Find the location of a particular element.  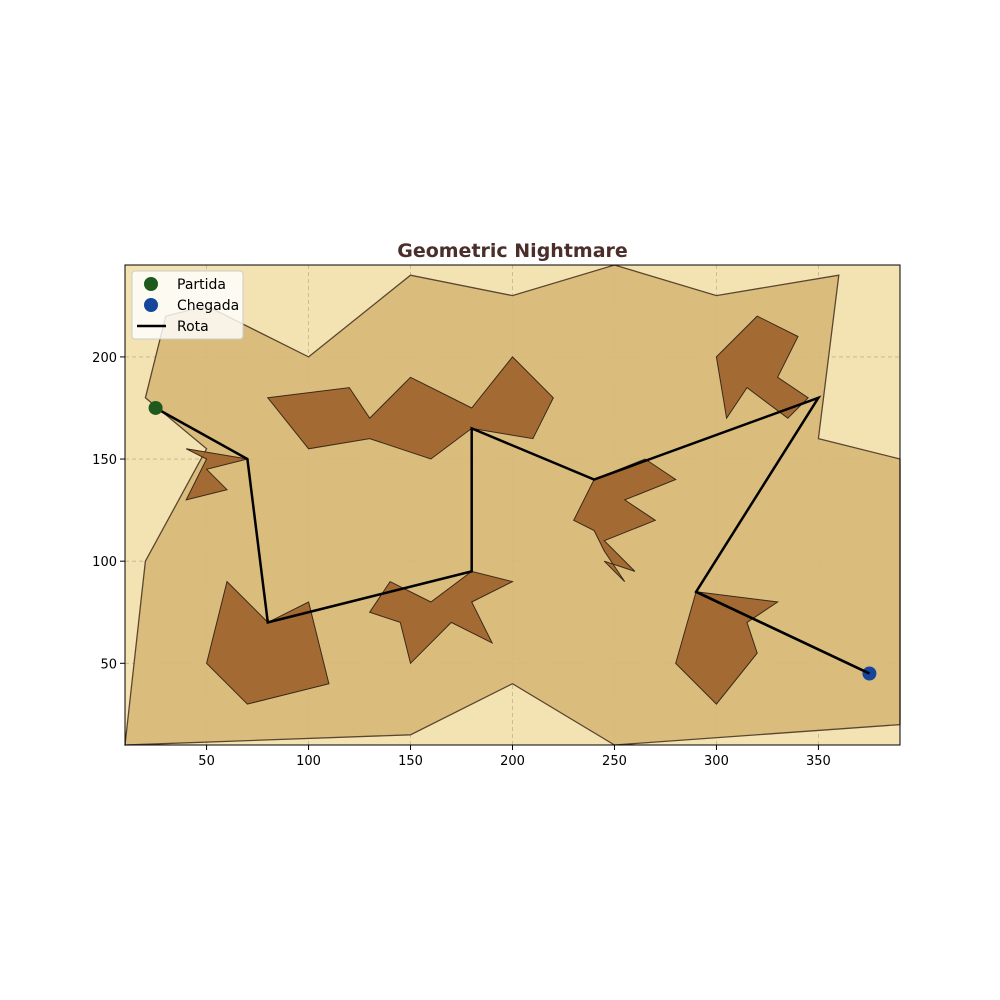

start-marker is located at coordinates (155, 407).